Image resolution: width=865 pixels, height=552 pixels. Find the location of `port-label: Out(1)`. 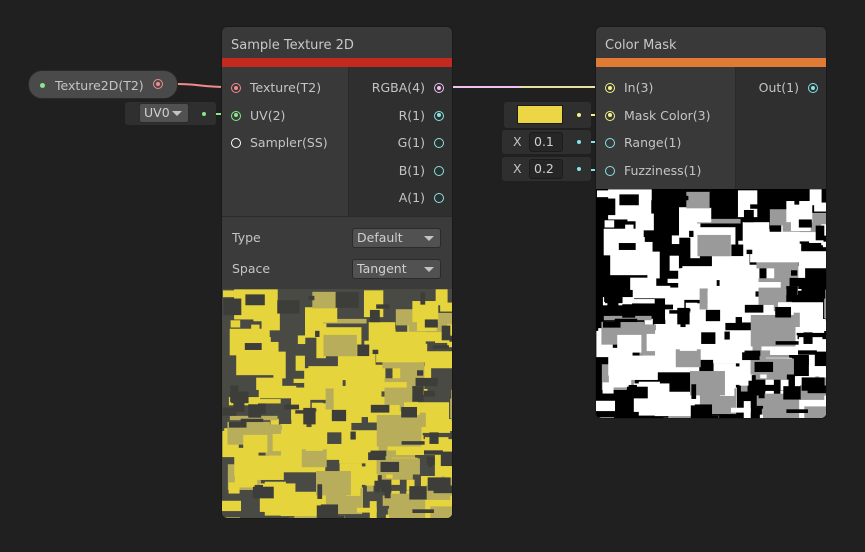

port-label: Out(1) is located at coordinates (778, 87).